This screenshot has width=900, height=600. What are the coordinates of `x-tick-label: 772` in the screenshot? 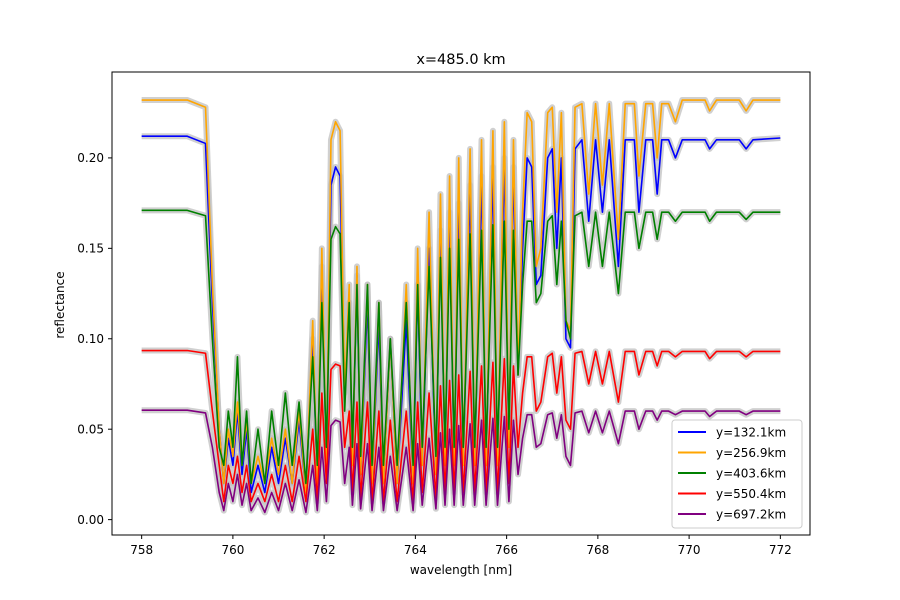 It's located at (780, 550).